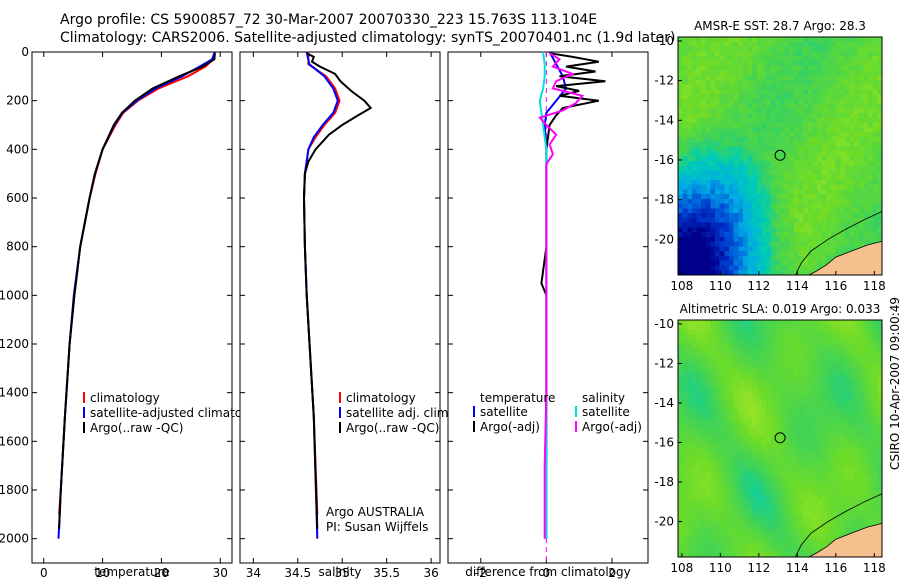 This screenshot has width=900, height=580. Describe the element at coordinates (17, 149) in the screenshot. I see `y-tick-label: 400` at that location.